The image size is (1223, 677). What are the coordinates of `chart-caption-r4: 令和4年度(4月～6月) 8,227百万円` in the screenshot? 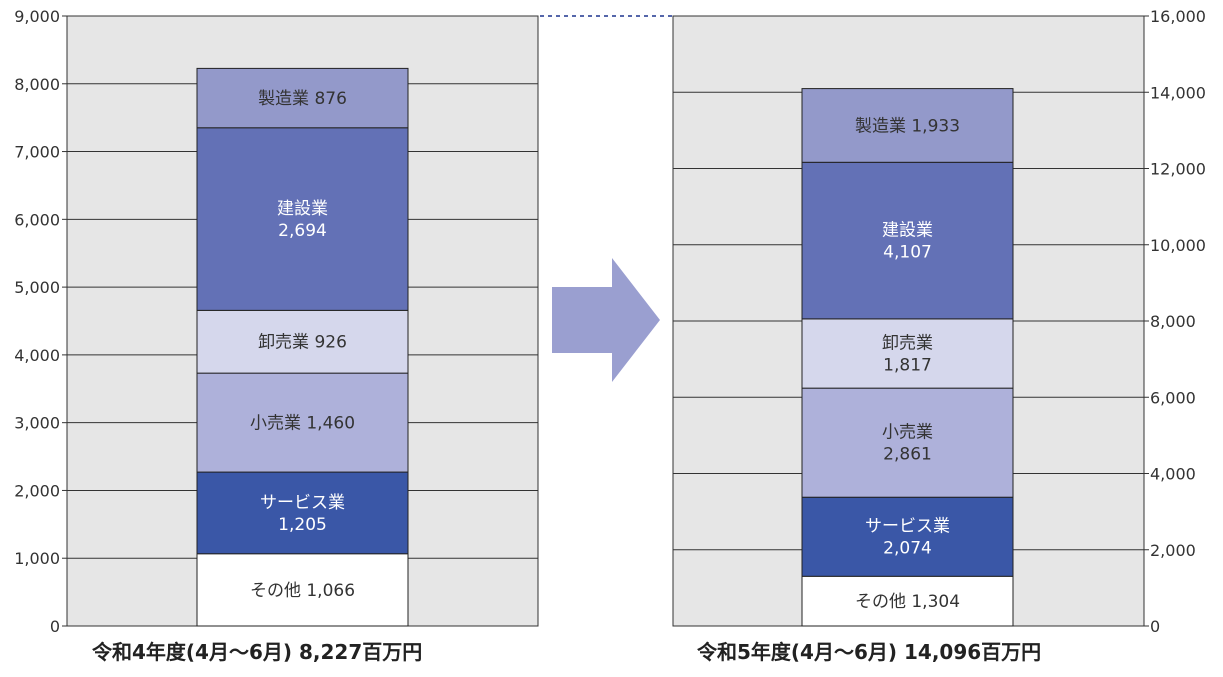 It's located at (257, 652).